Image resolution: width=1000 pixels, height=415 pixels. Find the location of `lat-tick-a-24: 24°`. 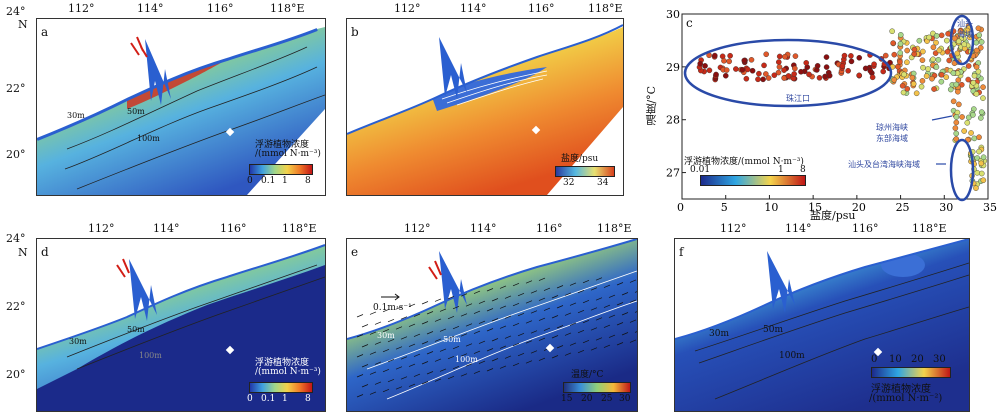

lat-tick-a-24: 24° is located at coordinates (16, 11).